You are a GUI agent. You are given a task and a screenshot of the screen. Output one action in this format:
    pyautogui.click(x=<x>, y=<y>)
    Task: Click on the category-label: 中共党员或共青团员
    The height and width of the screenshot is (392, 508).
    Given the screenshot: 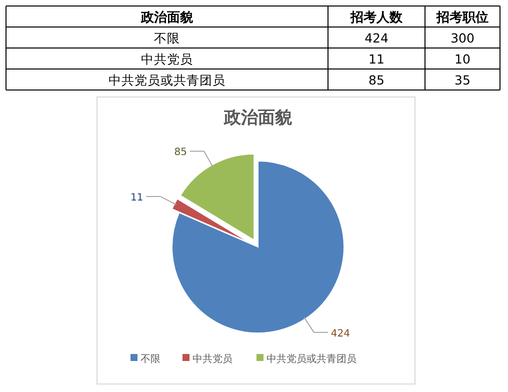 What is the action you would take?
    pyautogui.click(x=167, y=80)
    